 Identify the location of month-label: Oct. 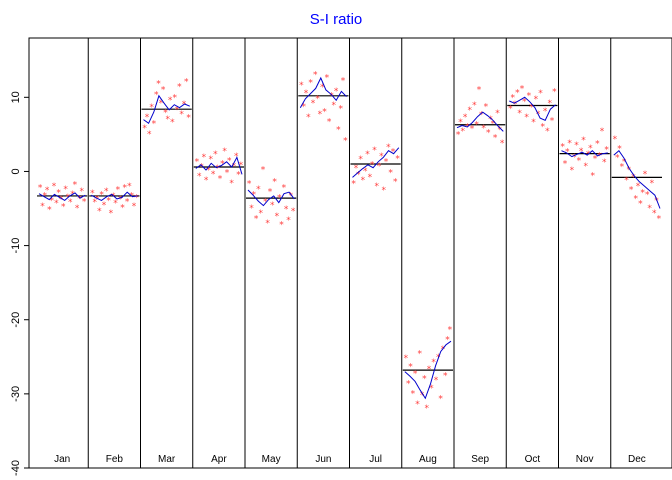
(533, 459).